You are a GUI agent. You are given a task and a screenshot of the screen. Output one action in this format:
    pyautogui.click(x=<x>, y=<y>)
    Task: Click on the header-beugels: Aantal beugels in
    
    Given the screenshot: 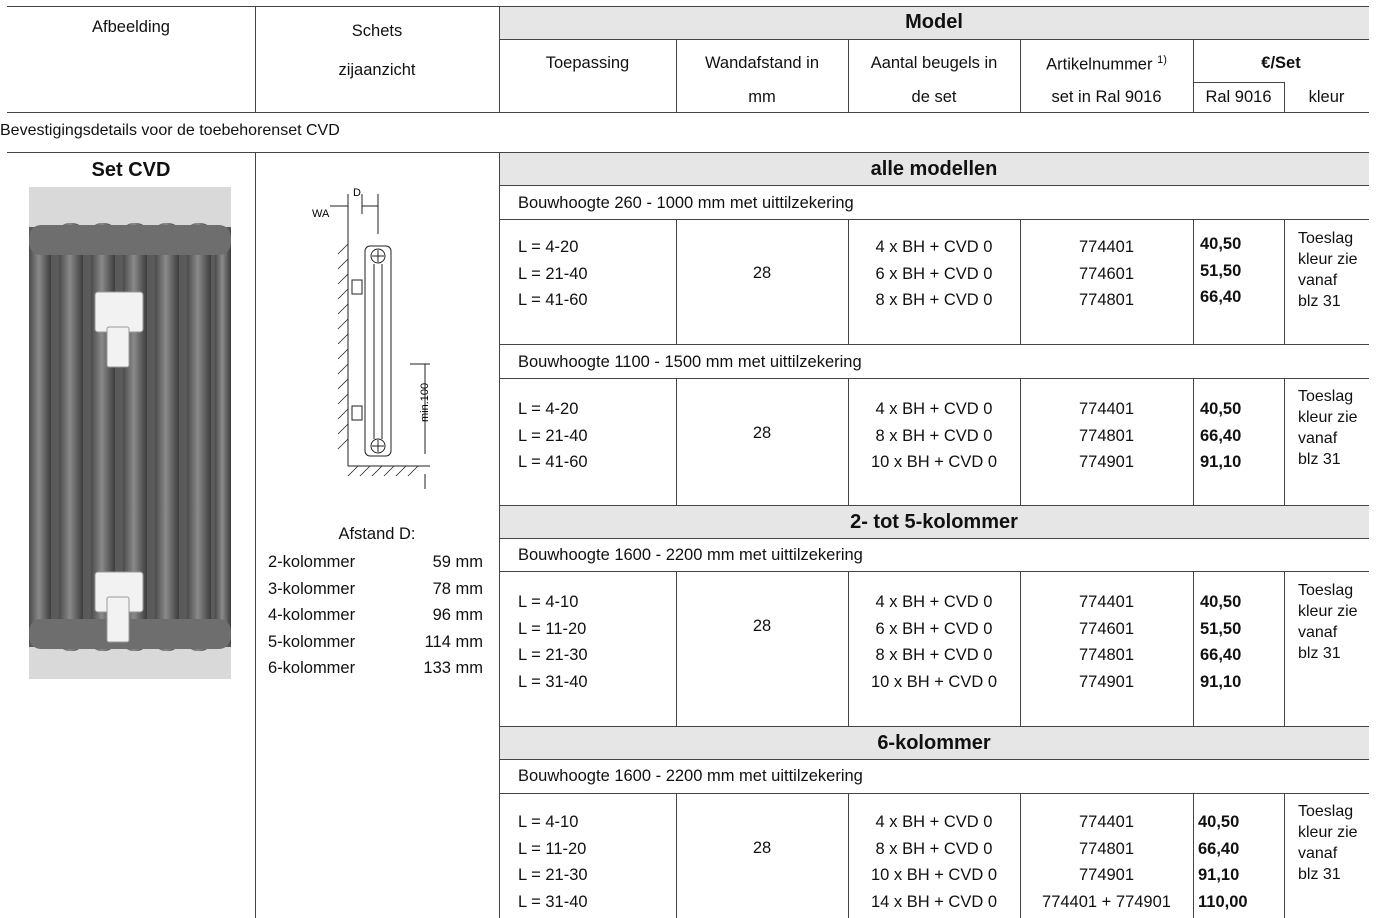 What is the action you would take?
    pyautogui.click(x=934, y=63)
    